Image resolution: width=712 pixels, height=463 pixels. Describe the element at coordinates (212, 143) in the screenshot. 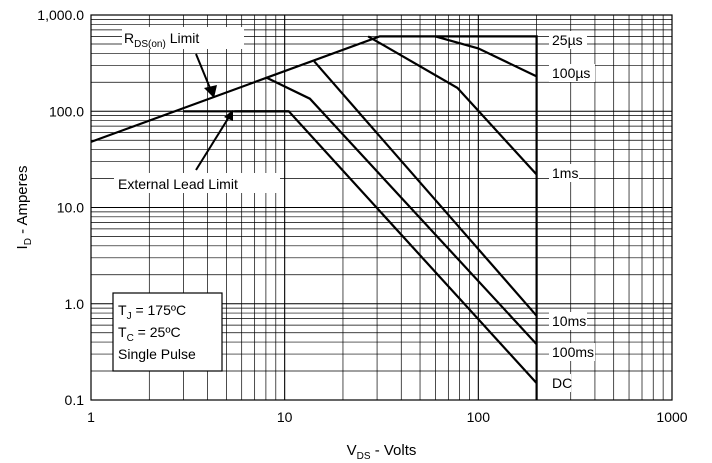

I see `external-pointer-line` at that location.